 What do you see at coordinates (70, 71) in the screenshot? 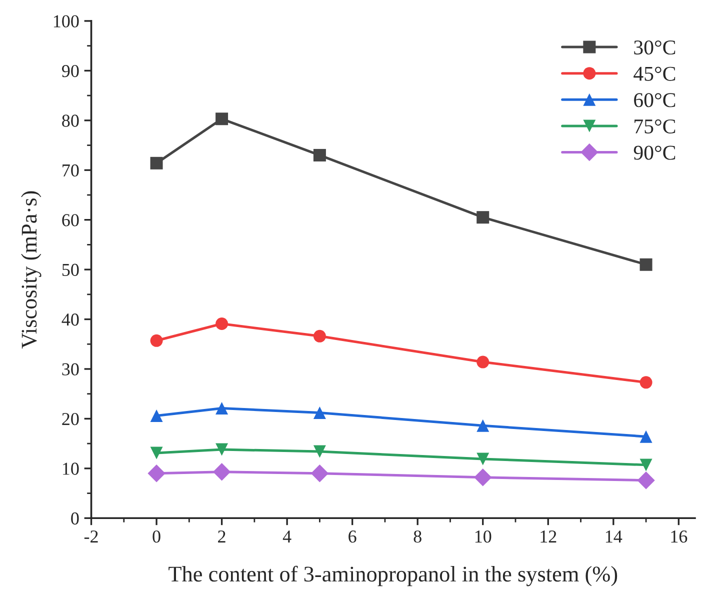
I see `y-tick-label: 90` at bounding box center [70, 71].